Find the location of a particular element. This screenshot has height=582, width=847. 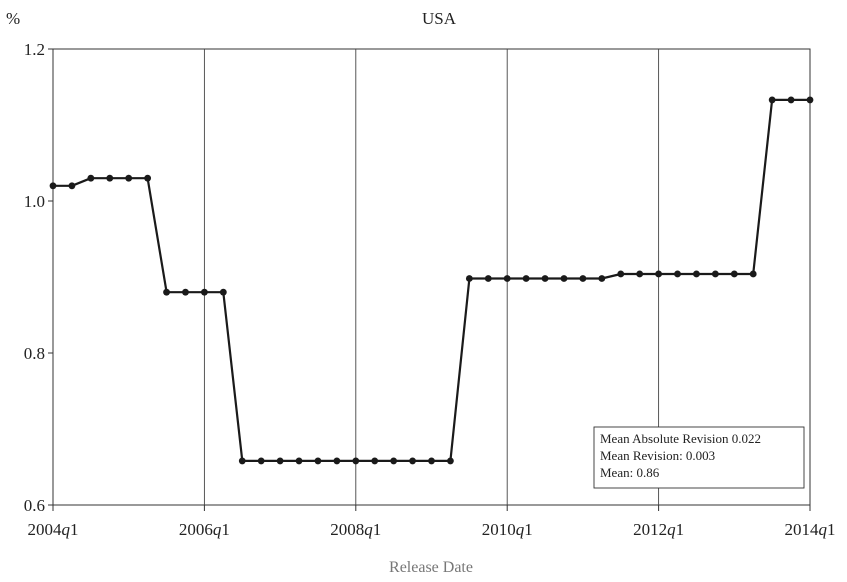

y-axis-unit-label: % is located at coordinates (13, 18).